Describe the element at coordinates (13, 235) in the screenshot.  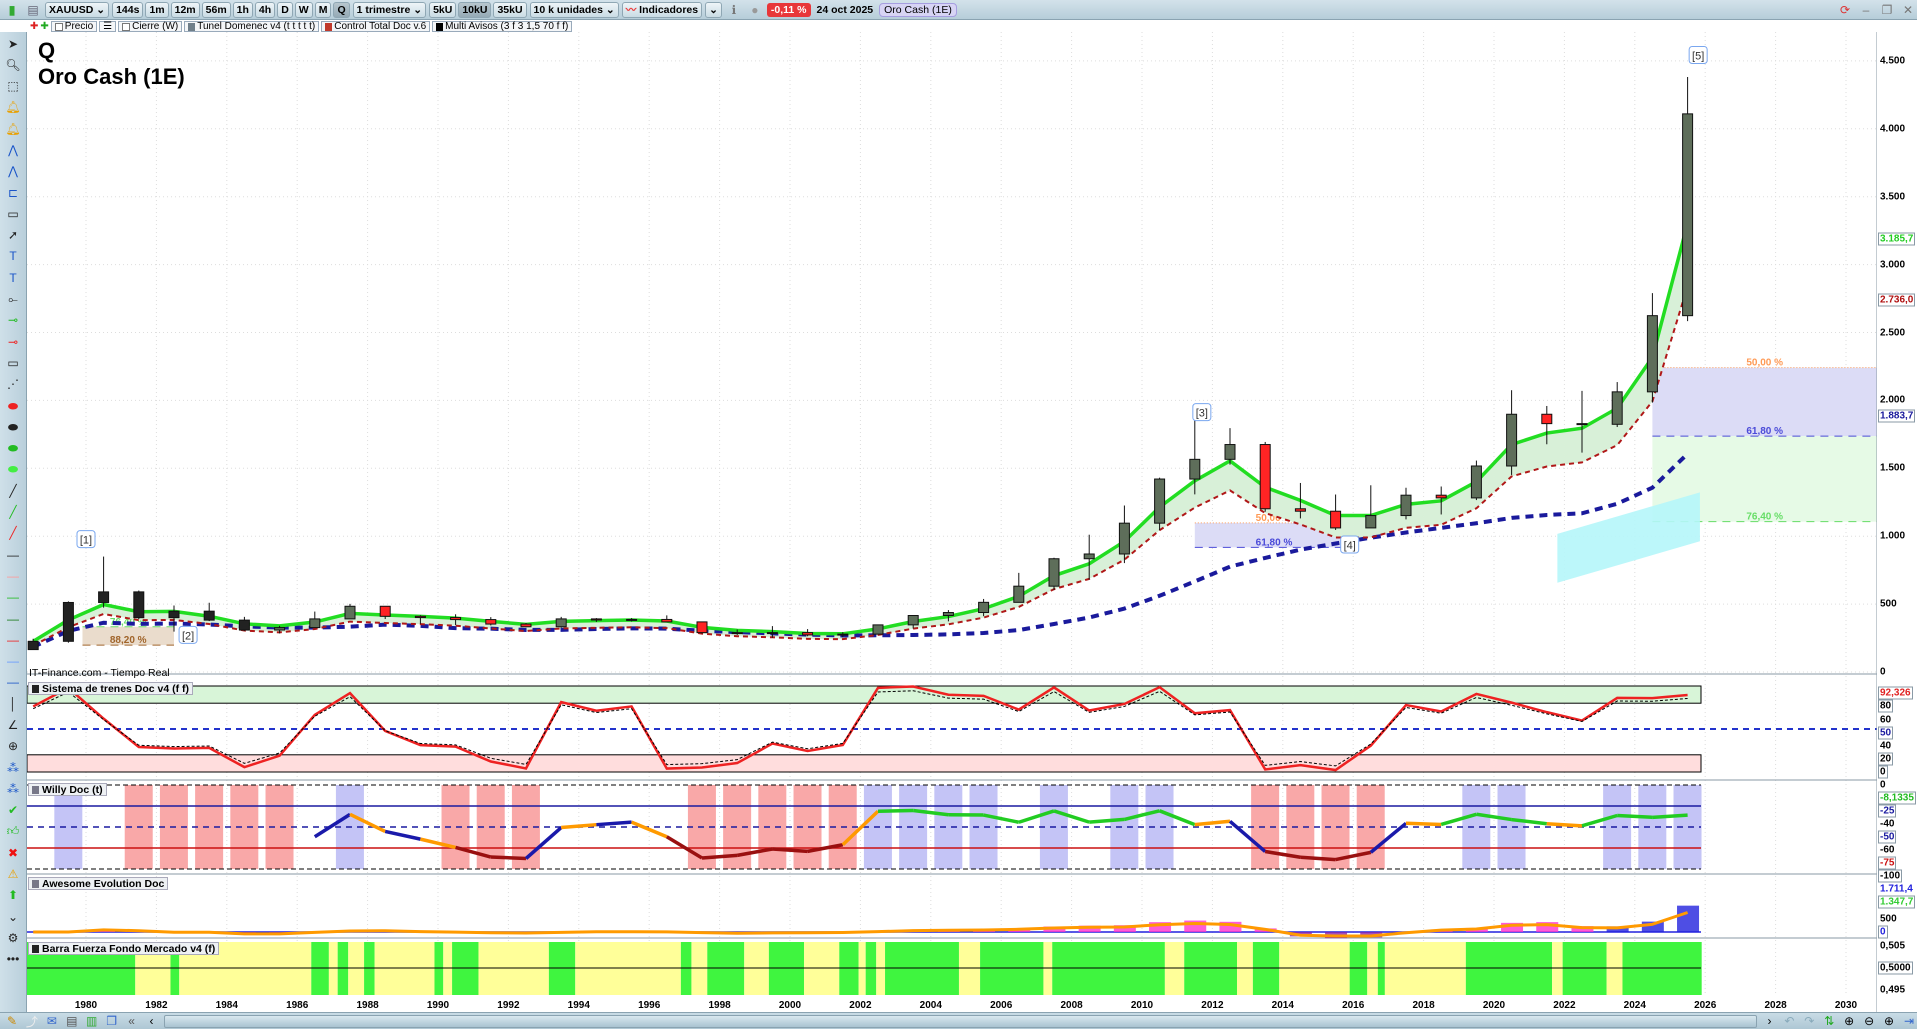
I see `arrow-icon: ➚` at that location.